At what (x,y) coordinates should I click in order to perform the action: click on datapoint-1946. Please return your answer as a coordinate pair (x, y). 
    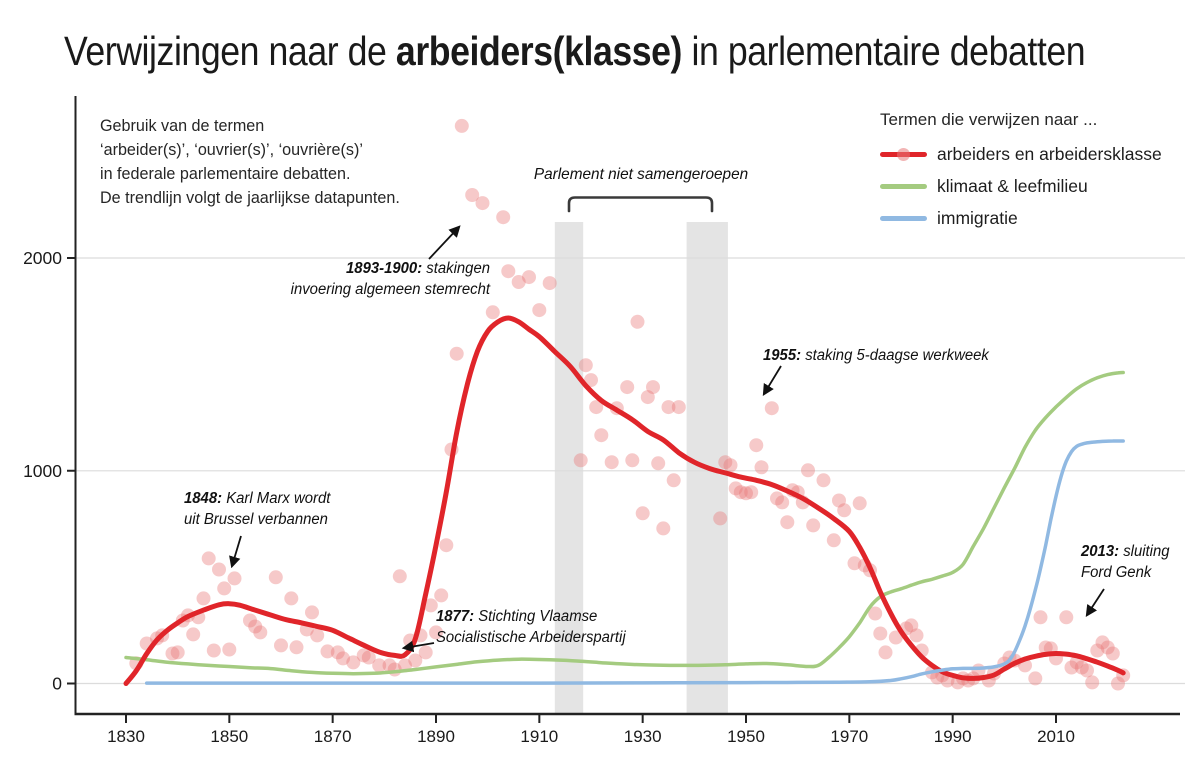
    Looking at the image, I should click on (725, 462).